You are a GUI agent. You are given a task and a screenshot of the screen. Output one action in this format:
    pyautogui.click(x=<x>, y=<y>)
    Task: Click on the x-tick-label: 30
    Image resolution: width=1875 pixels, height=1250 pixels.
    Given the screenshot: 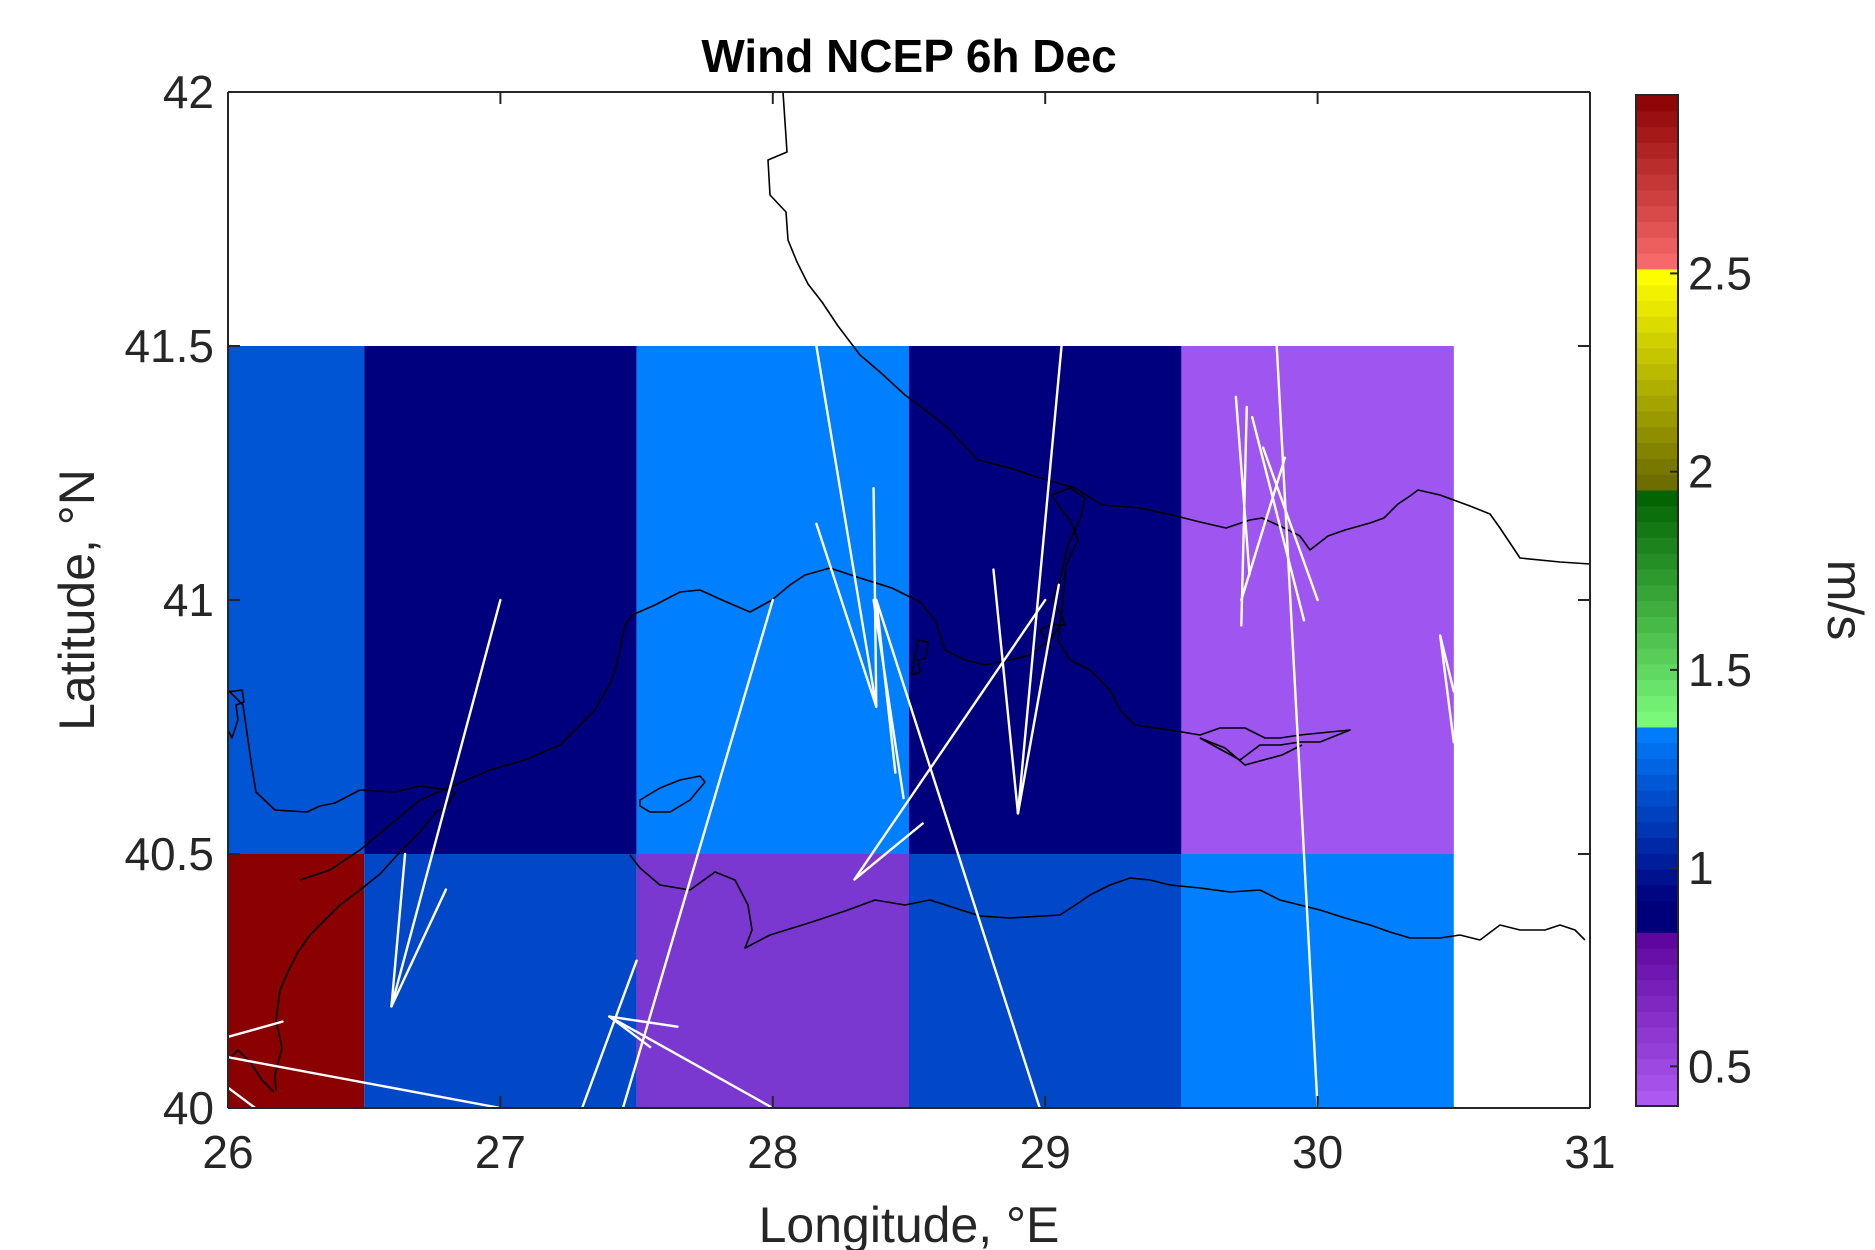 What is the action you would take?
    pyautogui.click(x=1317, y=1152)
    